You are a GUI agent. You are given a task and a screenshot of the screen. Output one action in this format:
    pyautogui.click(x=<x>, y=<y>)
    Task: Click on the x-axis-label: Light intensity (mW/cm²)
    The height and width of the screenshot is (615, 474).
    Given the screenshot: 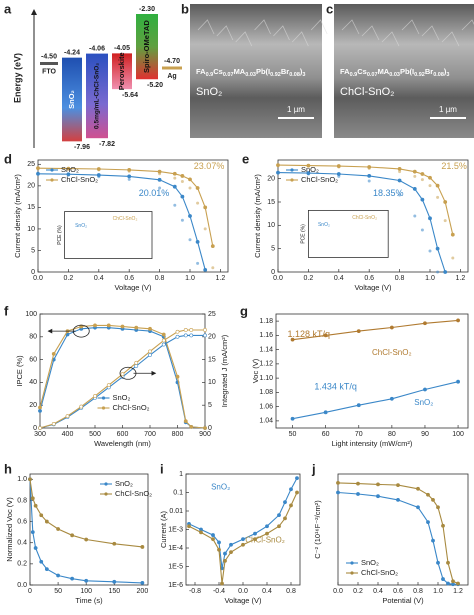 What is the action you would take?
    pyautogui.click(x=372, y=443)
    